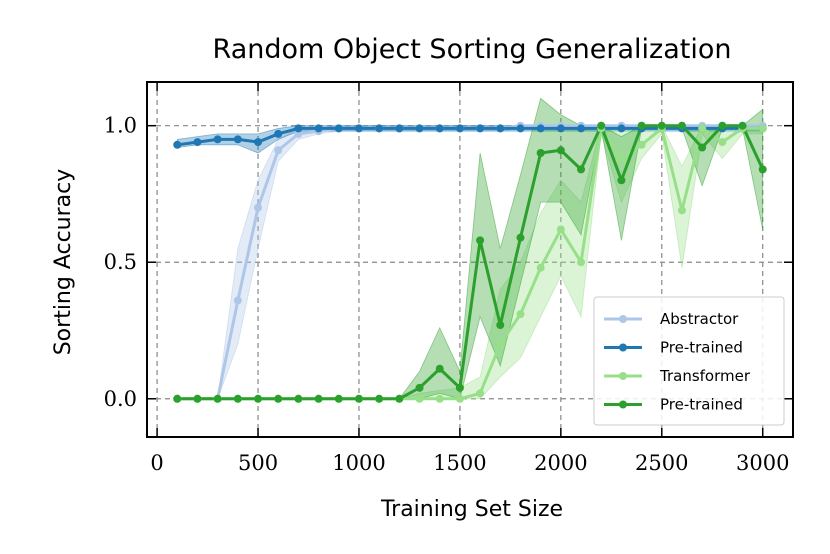 The width and height of the screenshot is (830, 554). Describe the element at coordinates (459, 463) in the screenshot. I see `x-tick-label-3: 1500` at that location.